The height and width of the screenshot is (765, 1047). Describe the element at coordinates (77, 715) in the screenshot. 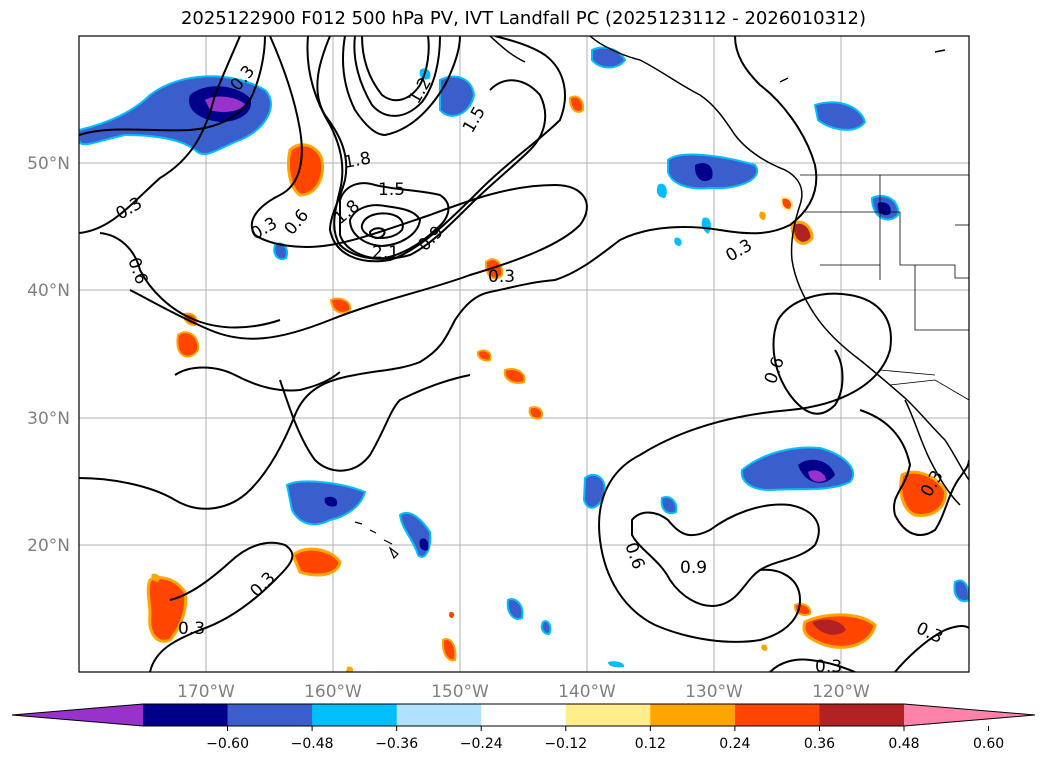

I see `colorbar-extend-low` at that location.